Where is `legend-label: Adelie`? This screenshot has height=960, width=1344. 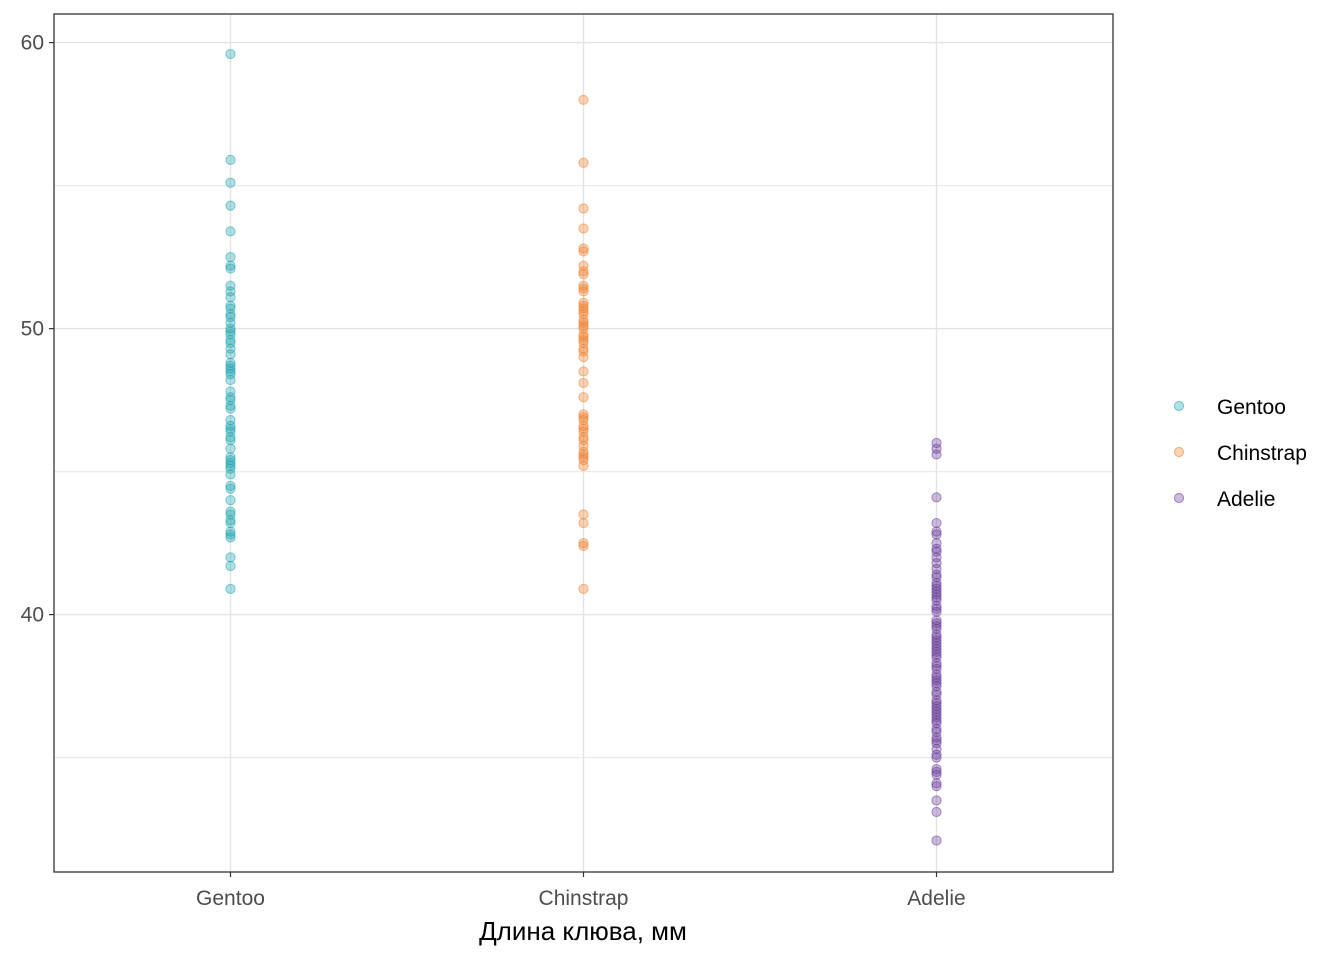 legend-label: Adelie is located at coordinates (1246, 499).